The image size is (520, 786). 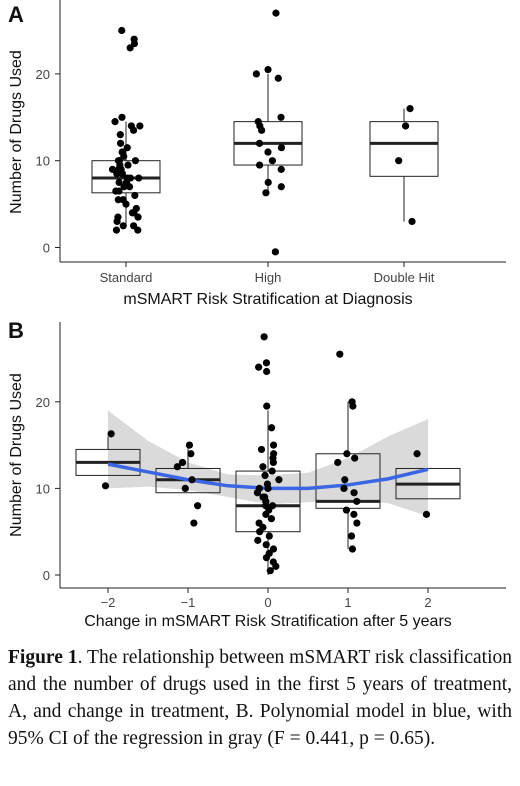 What do you see at coordinates (267, 602) in the screenshot?
I see `panel-b-x-tick-label: 0` at bounding box center [267, 602].